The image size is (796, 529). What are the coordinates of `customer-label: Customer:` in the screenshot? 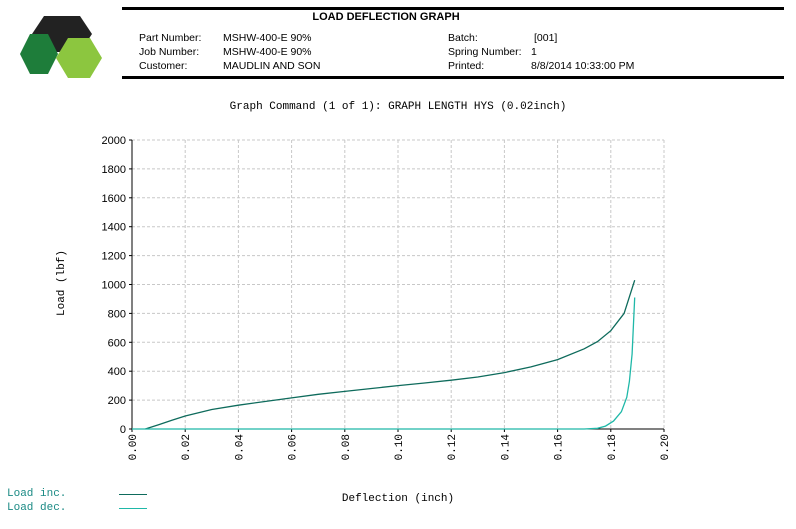 It's located at (163, 66).